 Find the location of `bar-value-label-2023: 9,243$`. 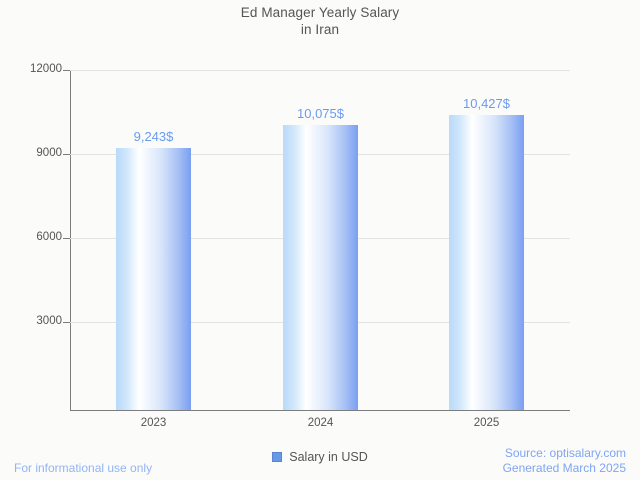

bar-value-label-2023: 9,243$ is located at coordinates (153, 136).